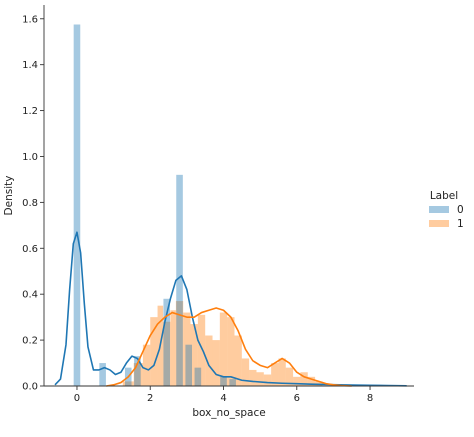 The image size is (474, 437). Describe the element at coordinates (370, 398) in the screenshot. I see `x-tick-label-4: 8` at that location.